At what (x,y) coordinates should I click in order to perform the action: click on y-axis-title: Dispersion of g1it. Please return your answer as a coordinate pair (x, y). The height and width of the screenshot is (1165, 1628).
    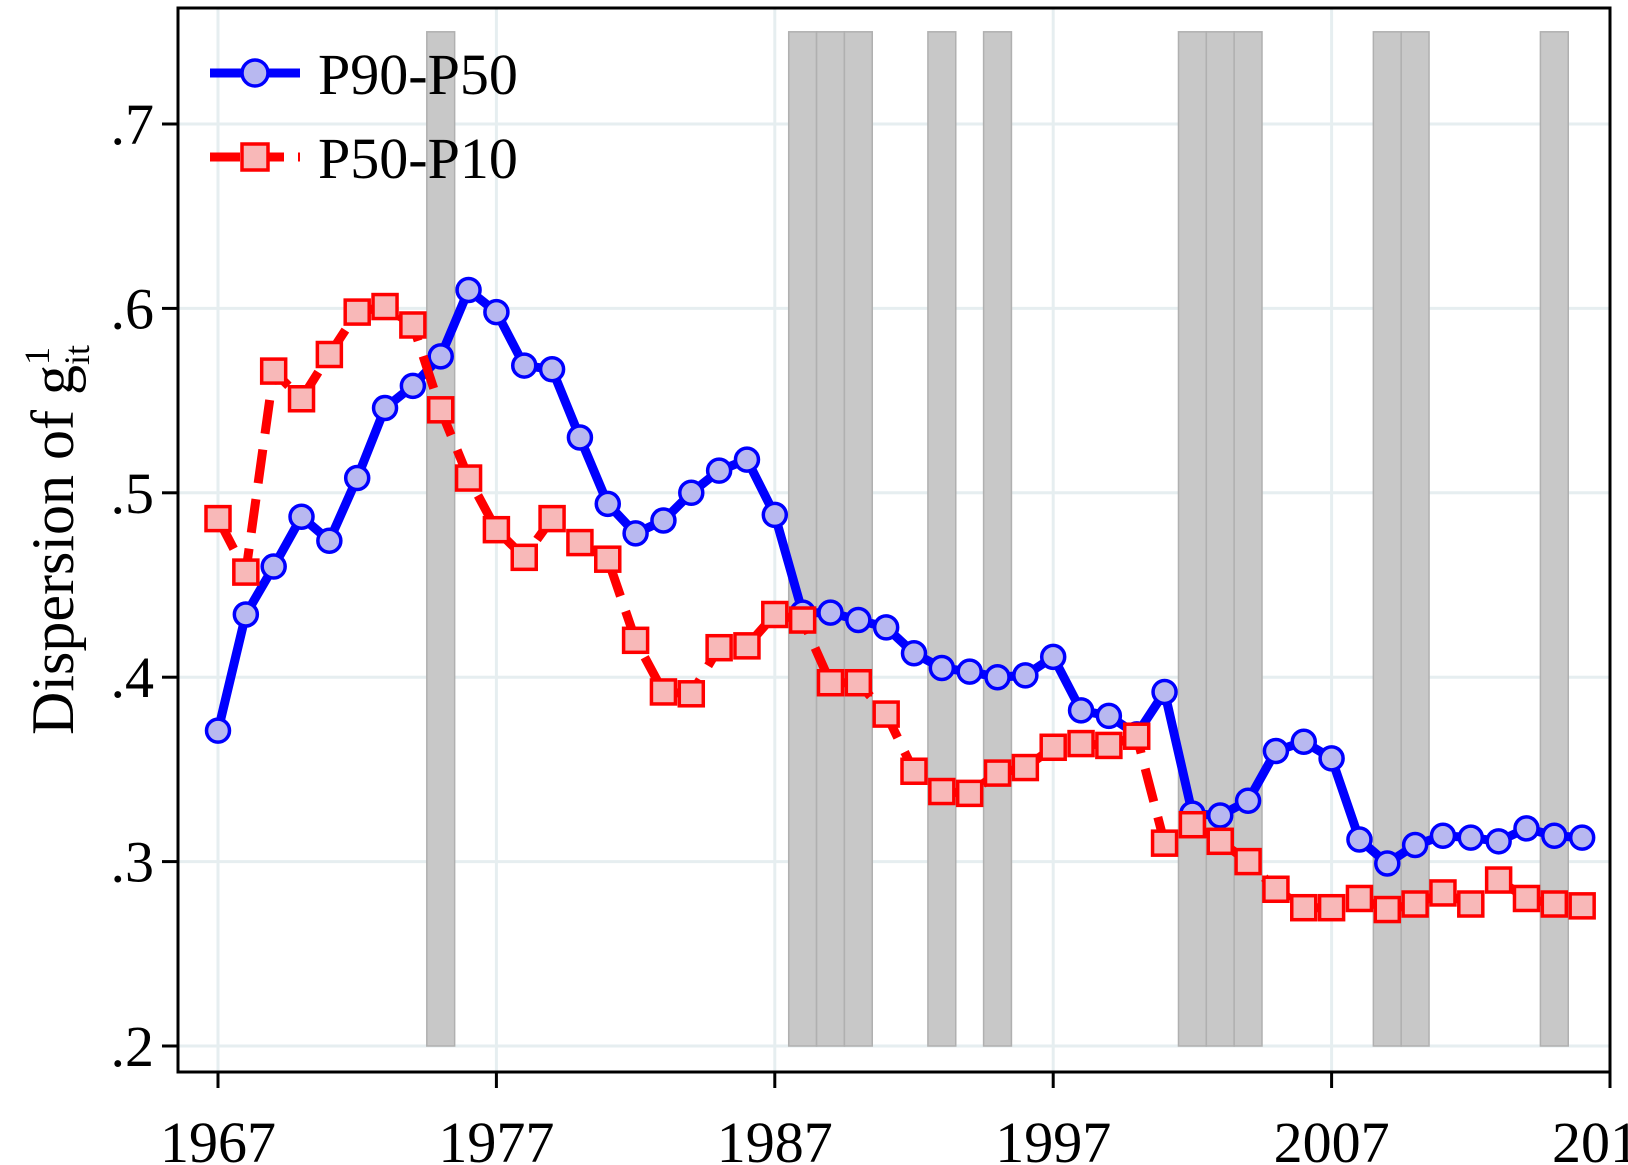
    Looking at the image, I should click on (57, 540).